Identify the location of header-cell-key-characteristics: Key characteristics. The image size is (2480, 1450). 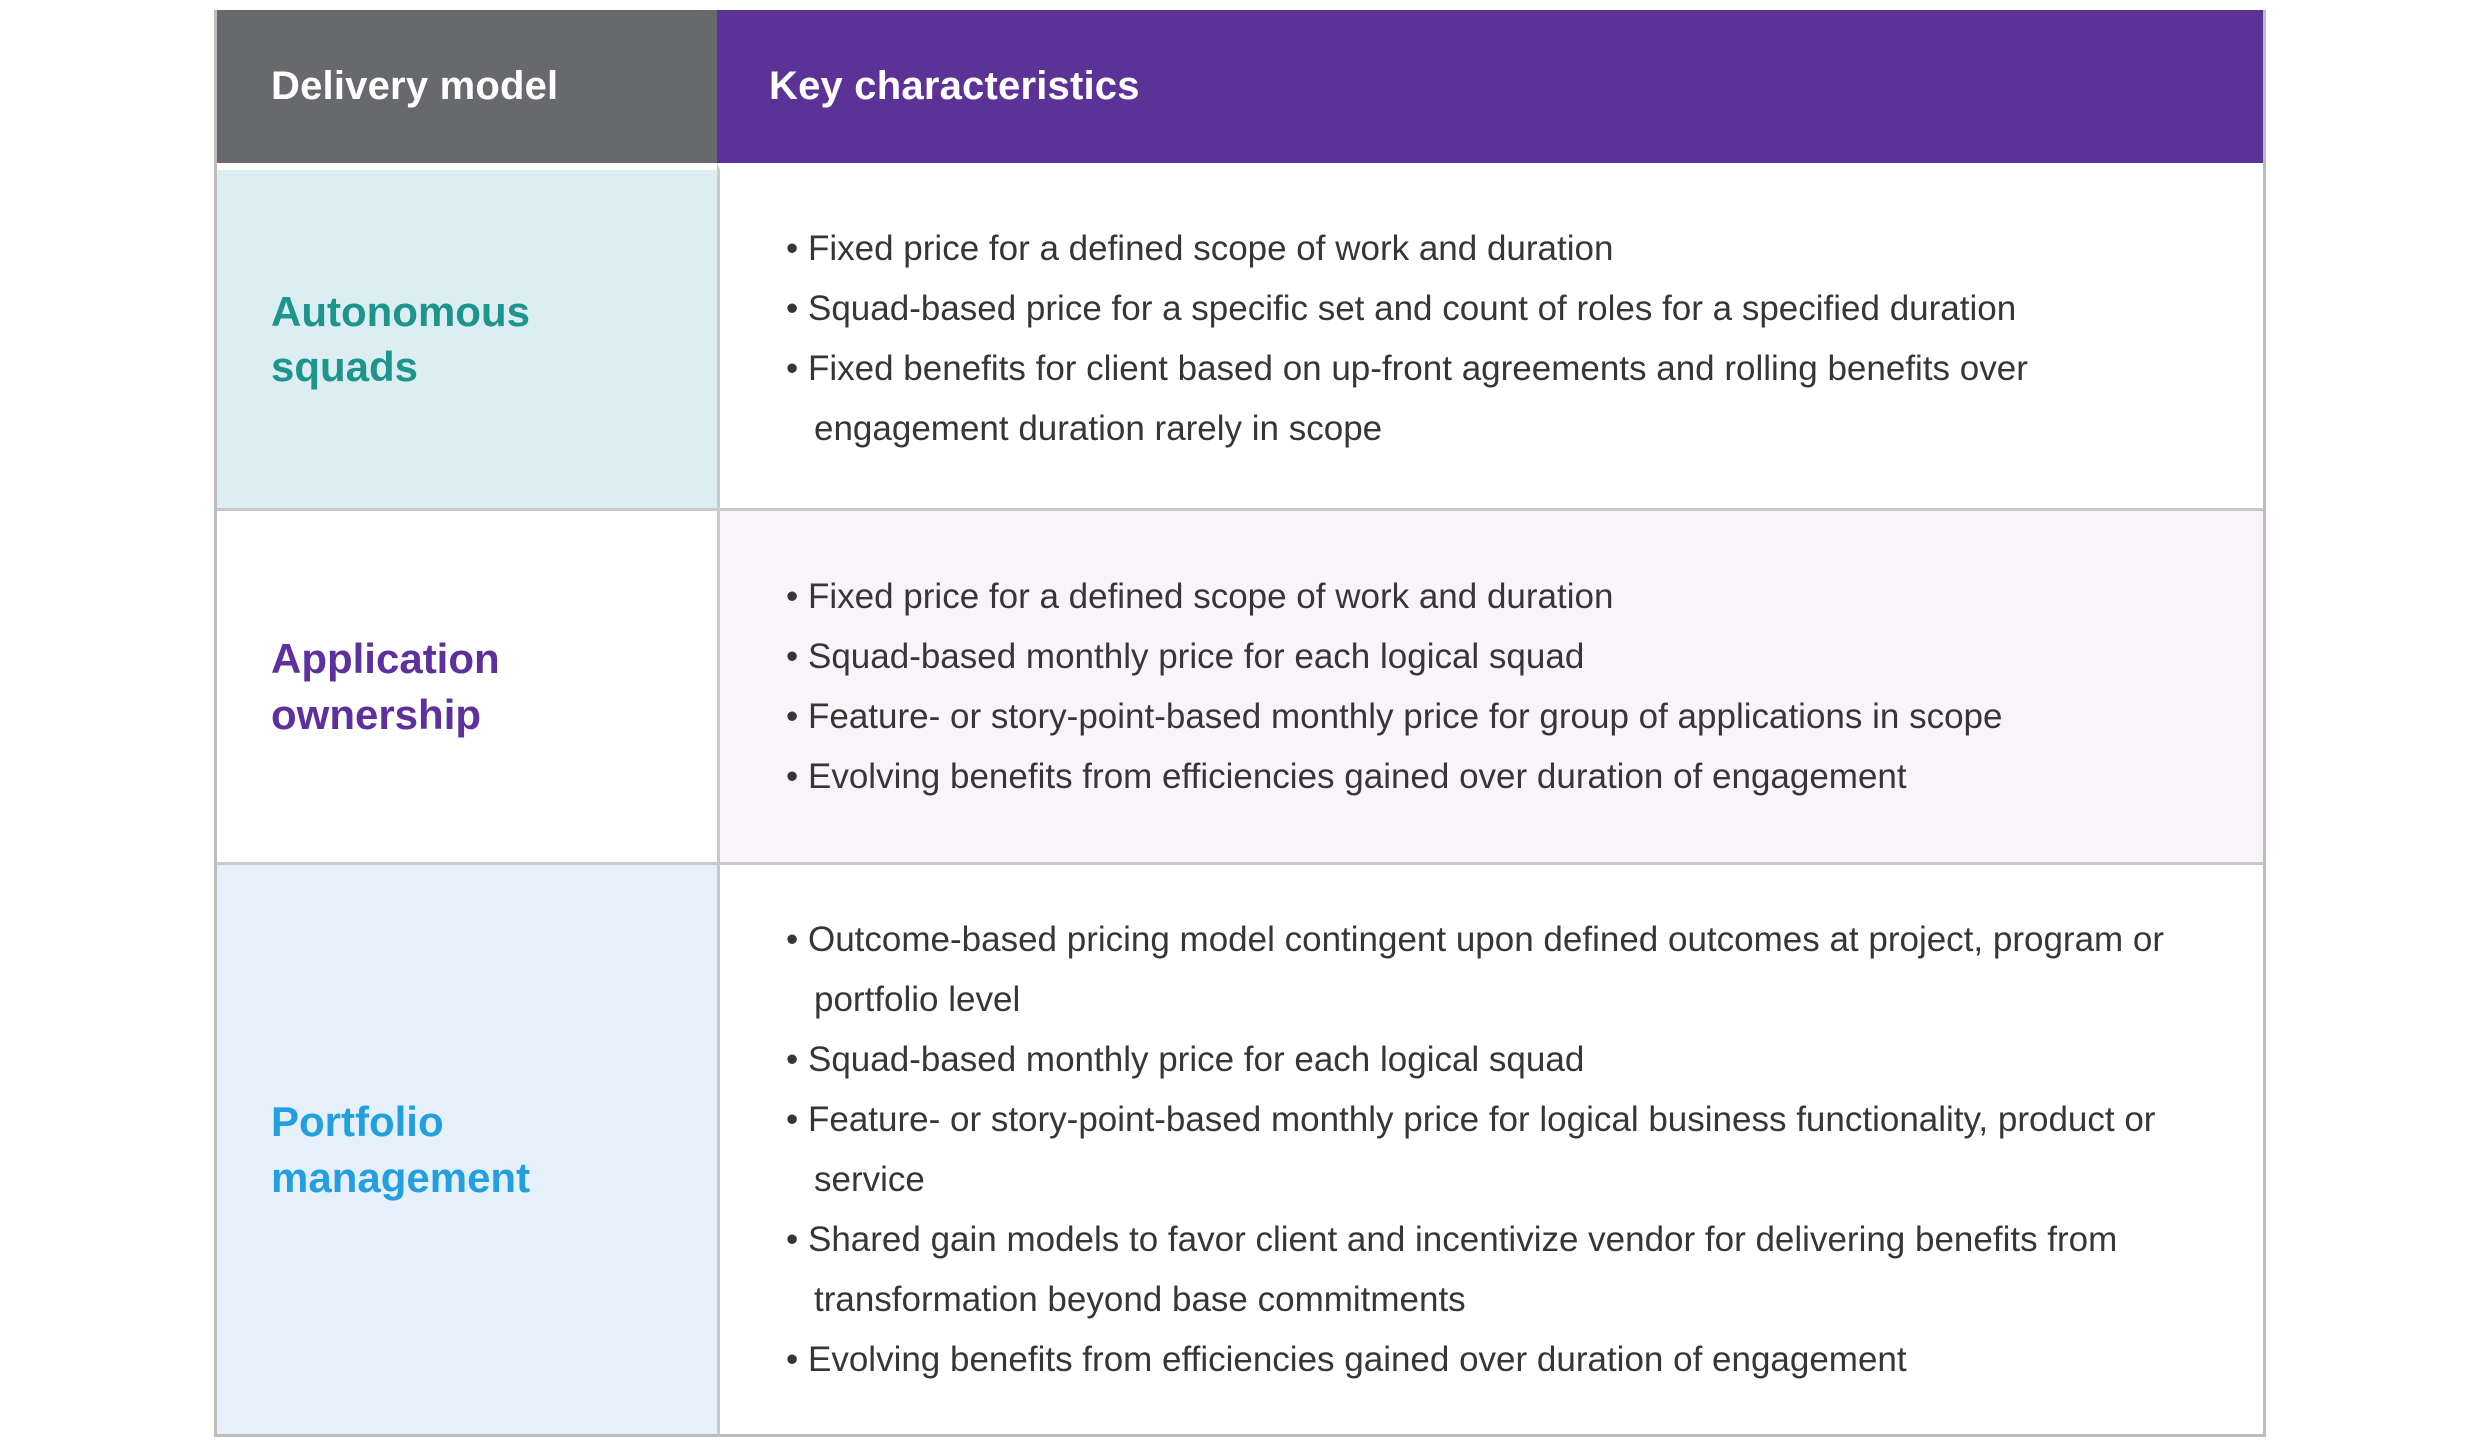
(1490, 86).